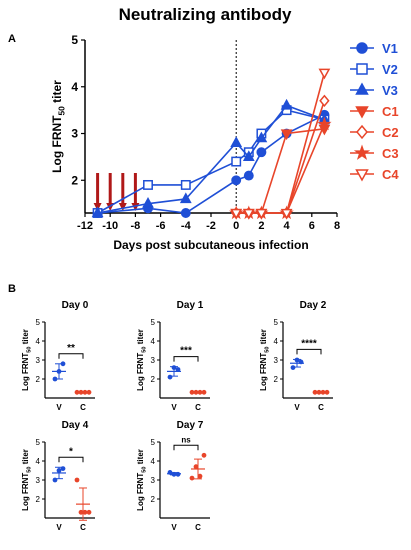 This screenshot has width=411, height=550. What do you see at coordinates (153, 322) in the screenshot?
I see `tick-label-y-day-1: 5` at bounding box center [153, 322].